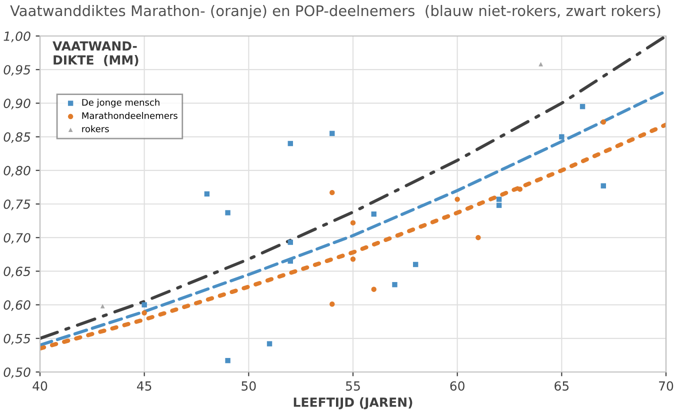  I want to click on x-axis-title: LEEFTIJD (JAREN), so click(353, 403).